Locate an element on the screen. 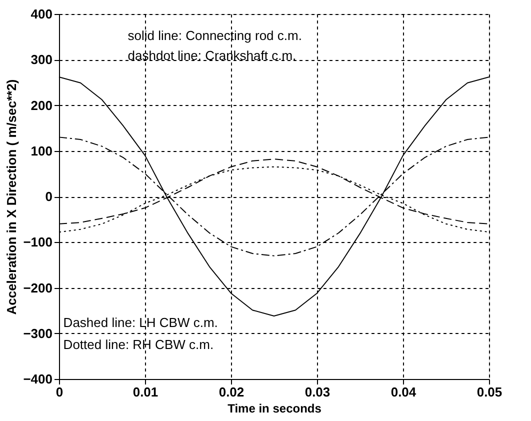 The height and width of the screenshot is (421, 531). x-tick-label: 0.02 is located at coordinates (231, 392).